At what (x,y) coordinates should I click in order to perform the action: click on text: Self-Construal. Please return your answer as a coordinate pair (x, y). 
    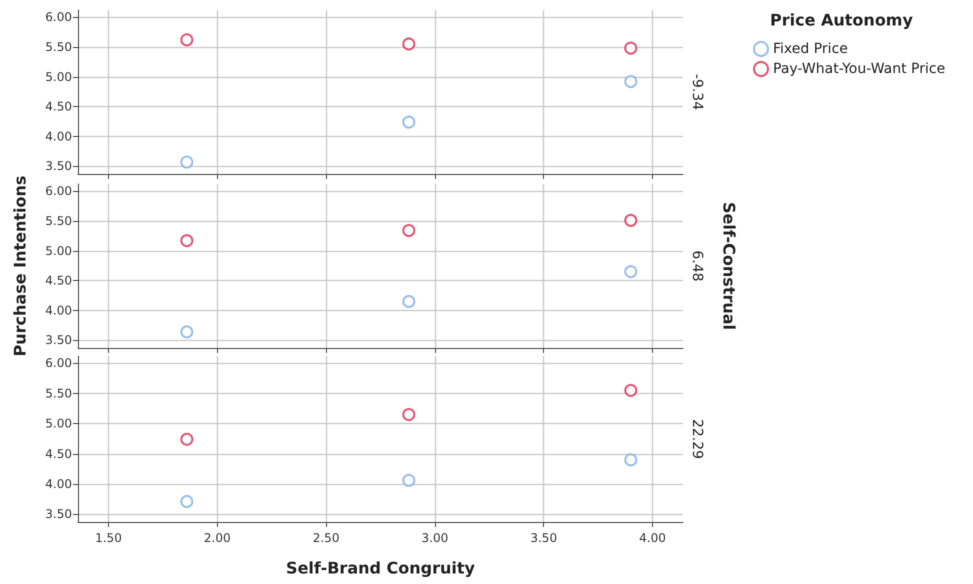
    Looking at the image, I should click on (729, 266).